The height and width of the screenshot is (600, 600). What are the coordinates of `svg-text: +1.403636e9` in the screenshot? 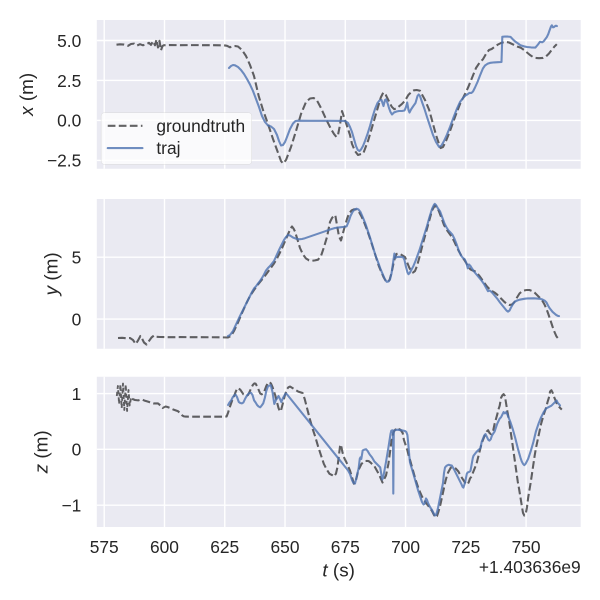 It's located at (530, 567).